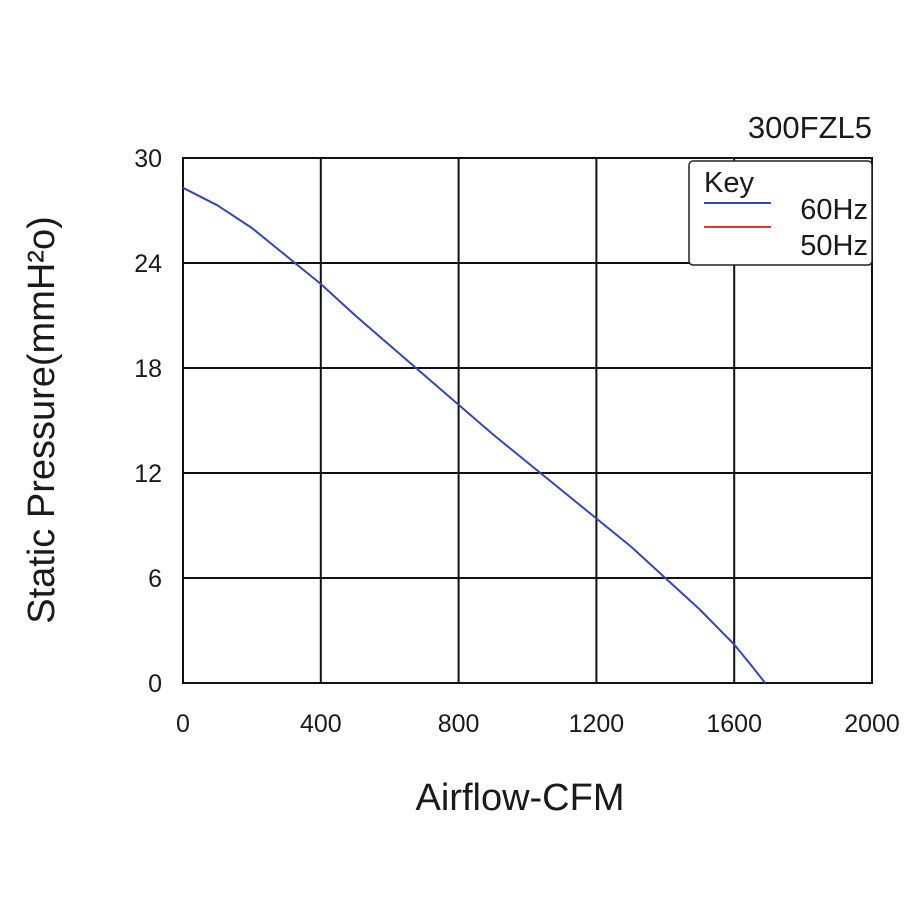 This screenshot has height=922, width=922. I want to click on y-tick-label-2: 12, so click(148, 474).